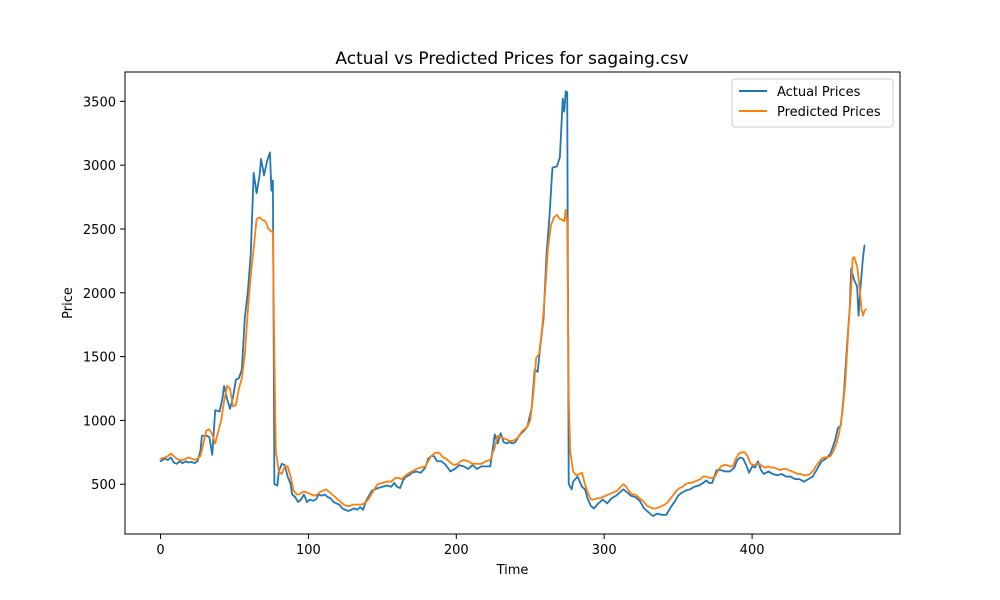 The width and height of the screenshot is (1000, 600). What do you see at coordinates (308, 550) in the screenshot?
I see `x-tick-label: 100` at bounding box center [308, 550].